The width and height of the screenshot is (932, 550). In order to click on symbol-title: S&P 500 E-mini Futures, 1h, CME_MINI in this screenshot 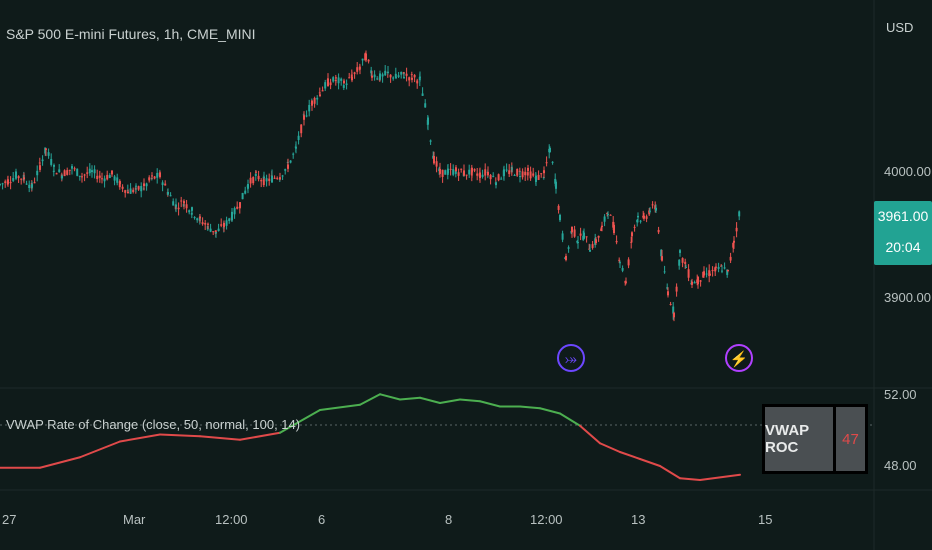, I will do `click(131, 34)`.